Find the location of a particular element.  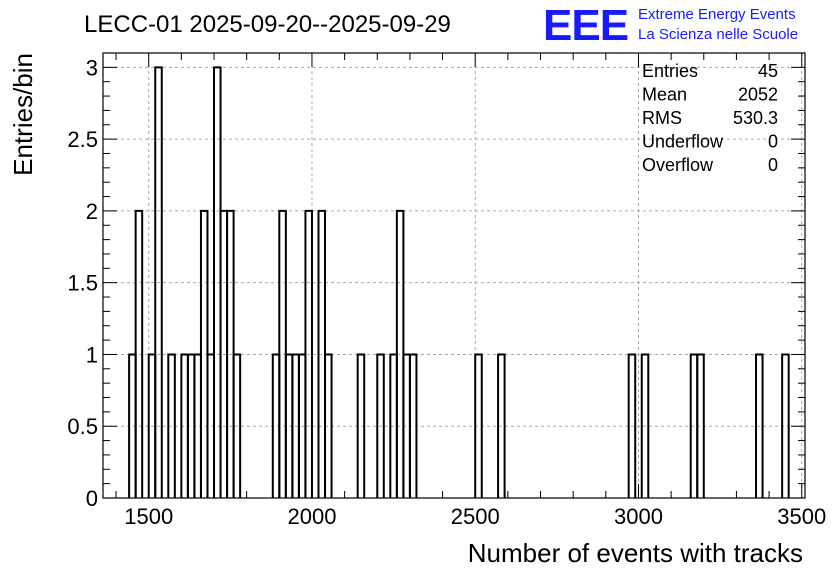

x-tick-label: 3000 is located at coordinates (638, 516).